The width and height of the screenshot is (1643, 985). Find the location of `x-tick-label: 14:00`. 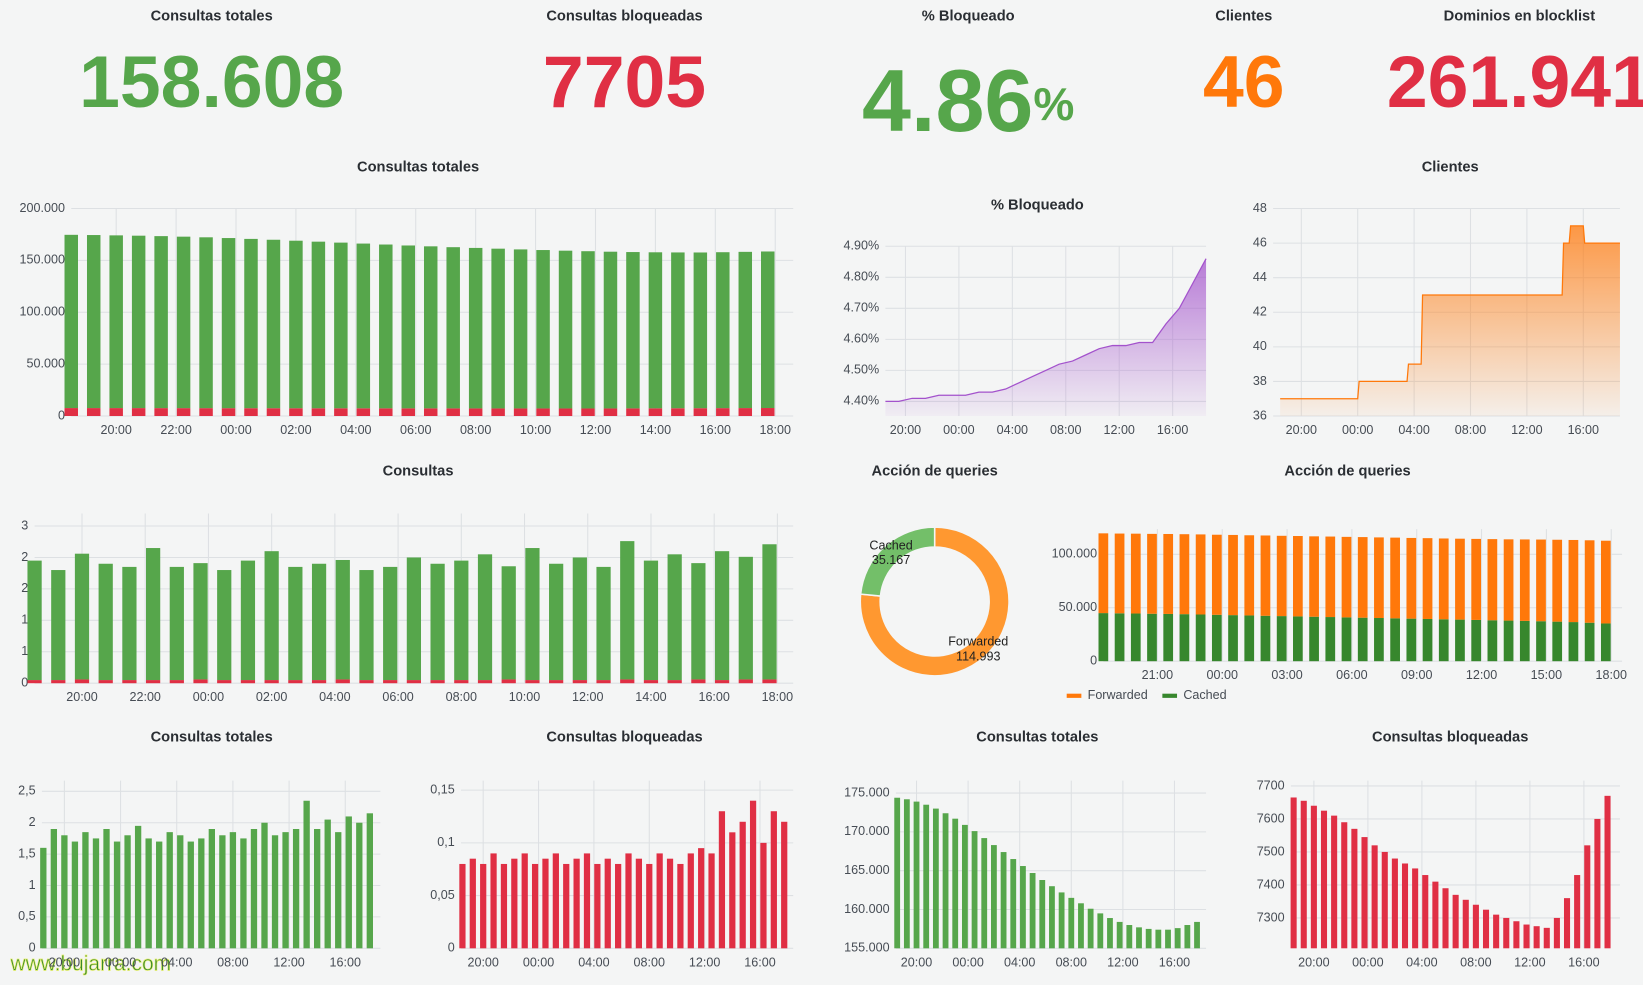

x-tick-label: 14:00 is located at coordinates (650, 697).